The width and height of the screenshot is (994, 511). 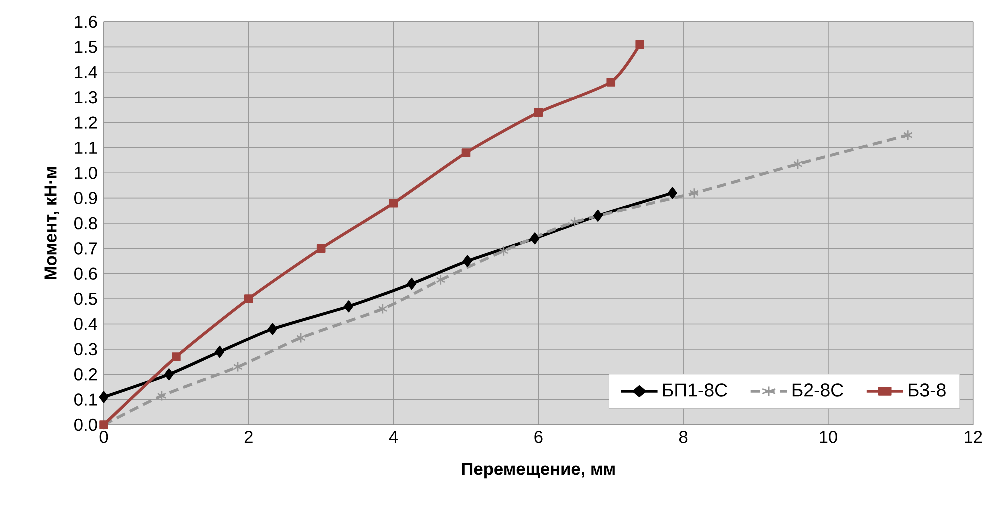 I want to click on y-tick-label: 0.7, so click(x=86, y=248).